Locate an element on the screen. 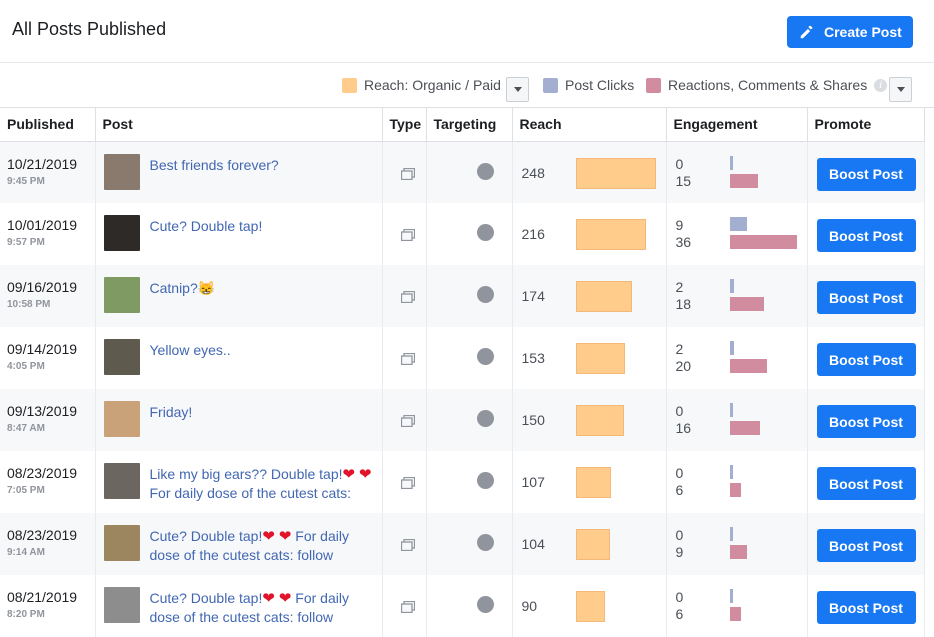 The image size is (934, 637). post-cell: Best friends forever? is located at coordinates (239, 172).